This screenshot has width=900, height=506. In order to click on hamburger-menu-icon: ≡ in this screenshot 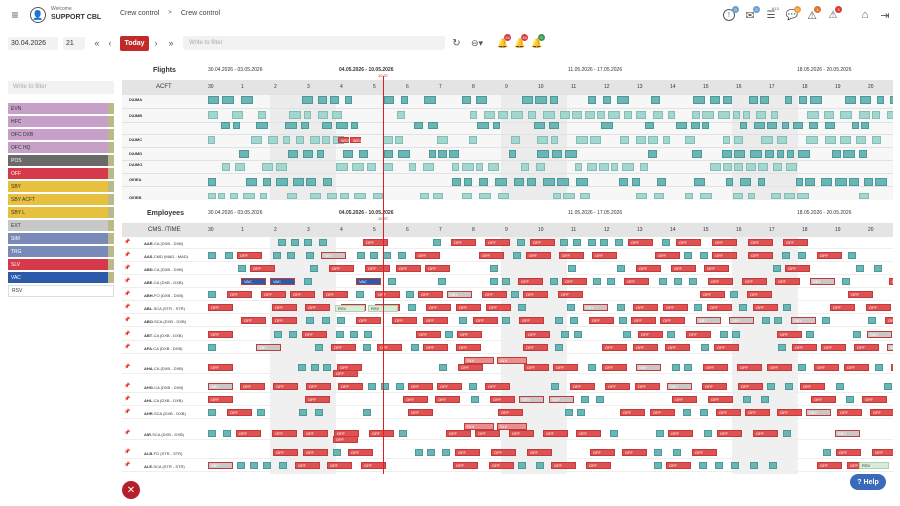, I will do `click(15, 15)`.